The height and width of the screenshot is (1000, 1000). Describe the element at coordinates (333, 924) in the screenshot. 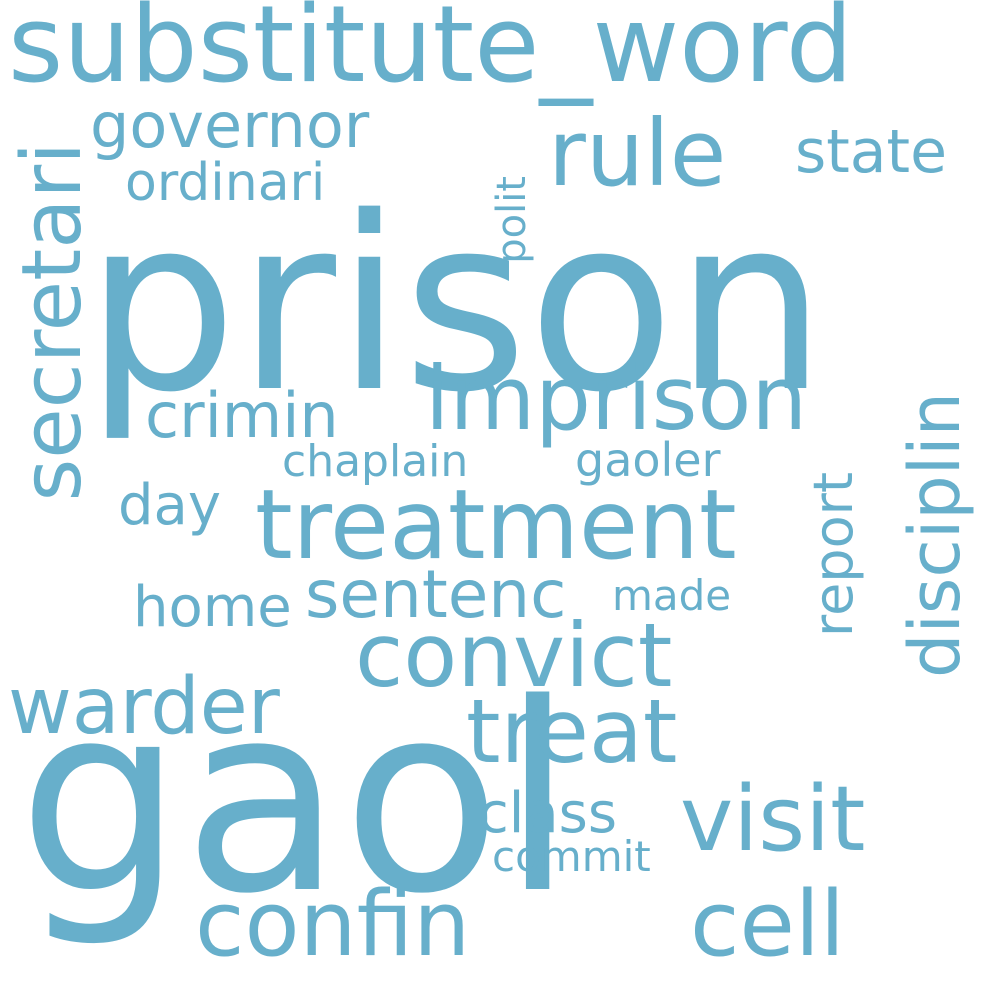

I see `word-confin: confin` at that location.